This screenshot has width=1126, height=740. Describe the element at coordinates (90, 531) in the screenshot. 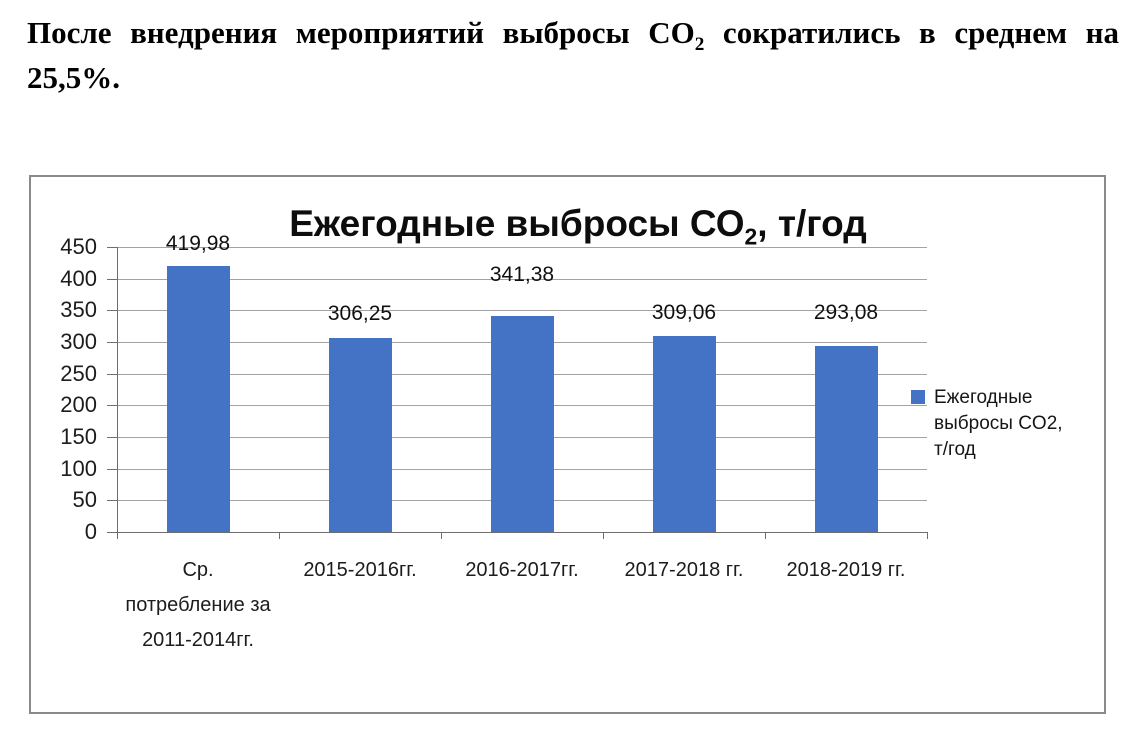

I see `y-axis-tick-label: 0` at that location.